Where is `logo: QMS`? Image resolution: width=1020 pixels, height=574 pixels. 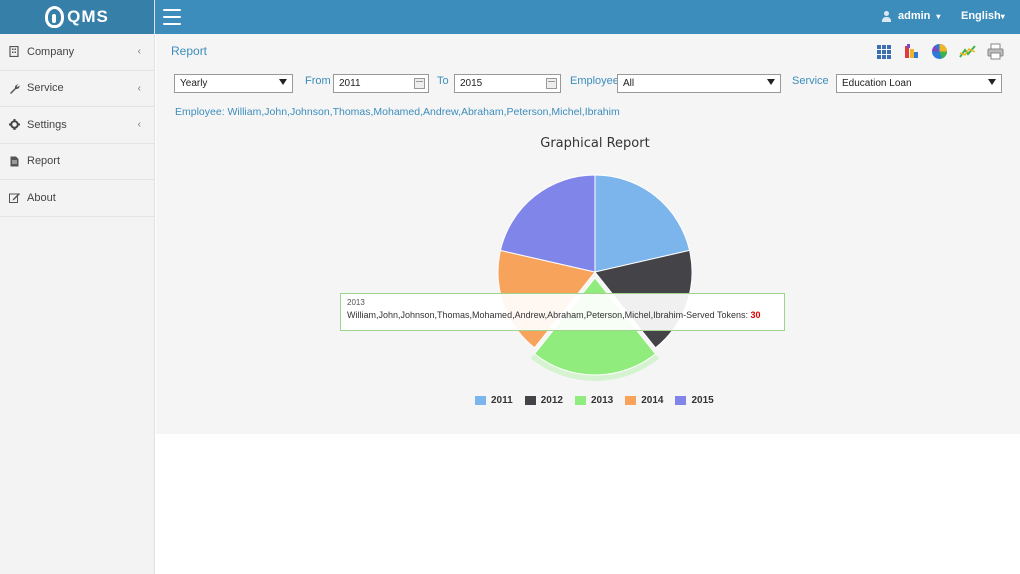 logo: QMS is located at coordinates (77, 17).